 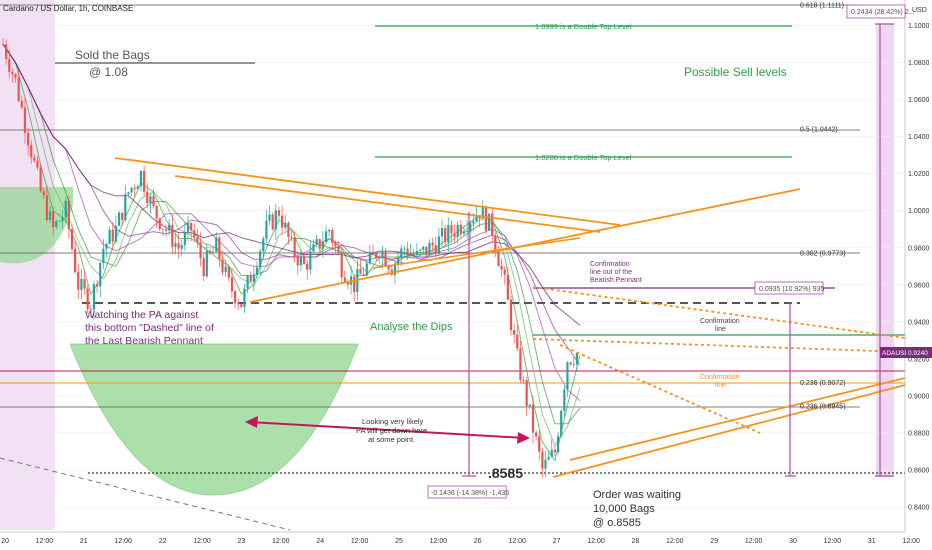 What do you see at coordinates (251, 422) in the screenshot?
I see `arrowhead-left` at bounding box center [251, 422].